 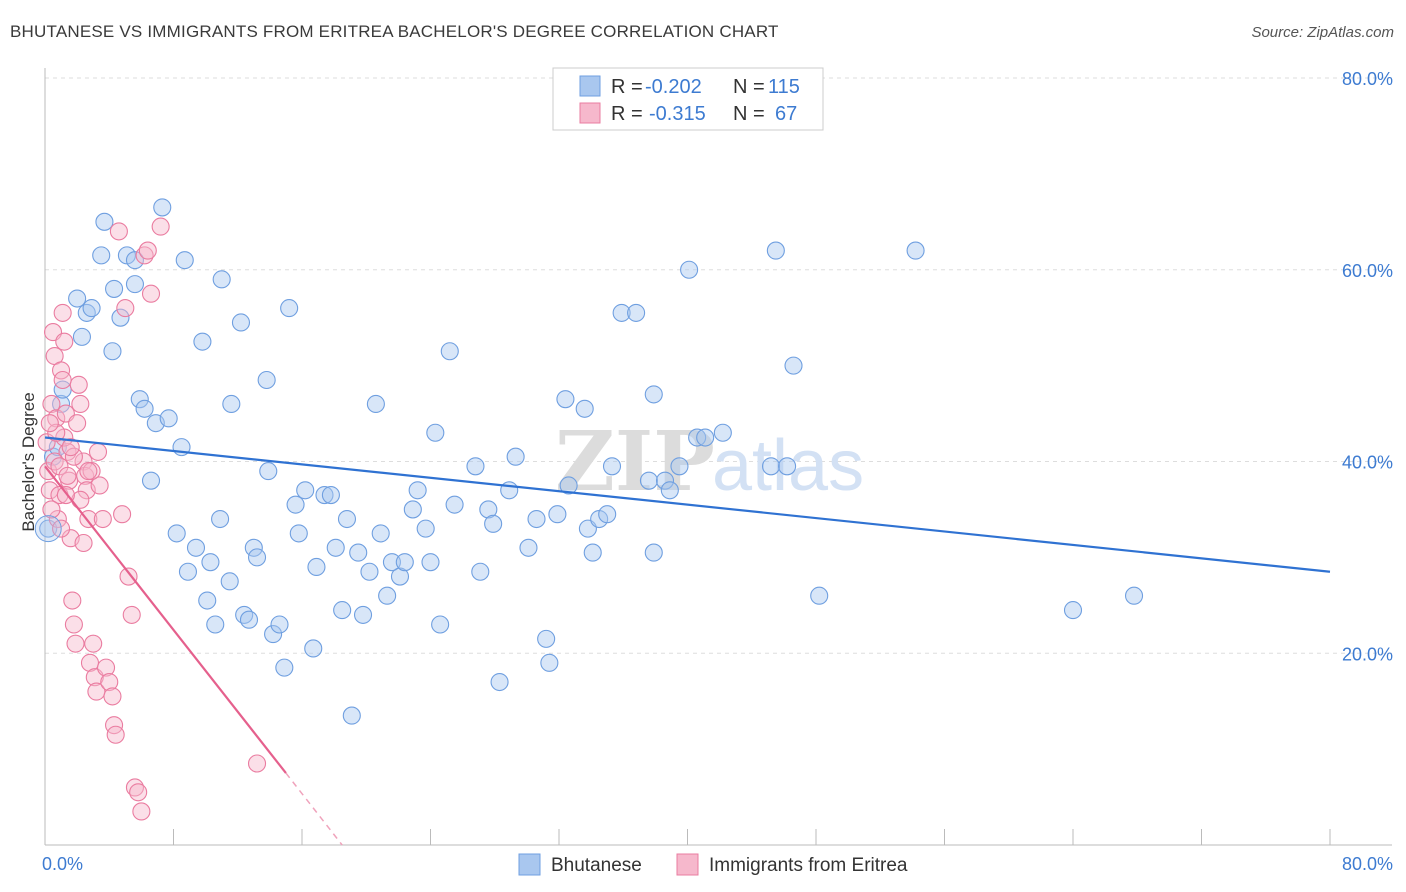 I want to click on x-tick-label-0: 0.0%, so click(x=62, y=864).